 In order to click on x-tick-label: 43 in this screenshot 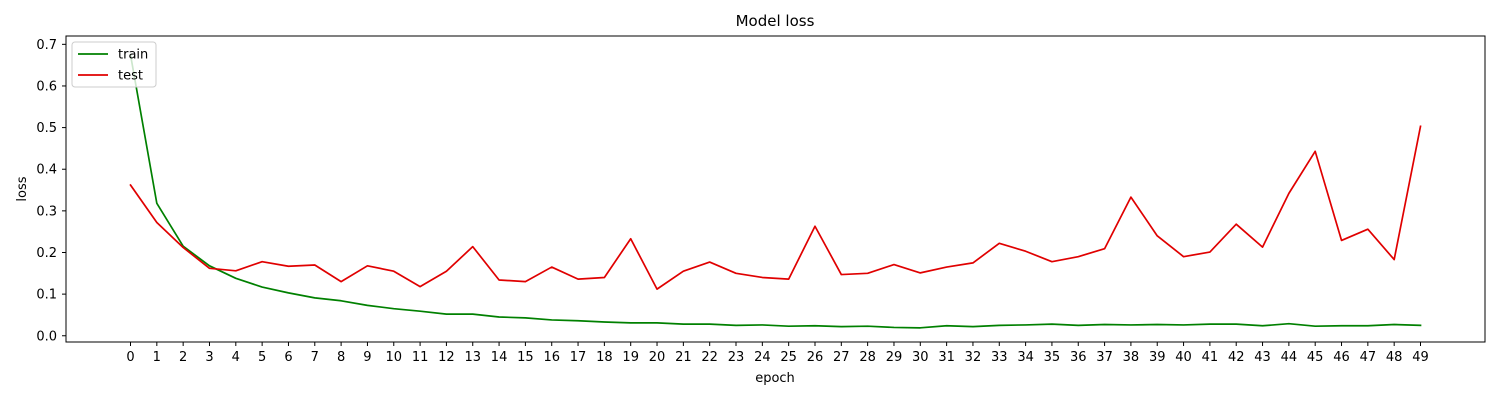, I will do `click(1262, 357)`.